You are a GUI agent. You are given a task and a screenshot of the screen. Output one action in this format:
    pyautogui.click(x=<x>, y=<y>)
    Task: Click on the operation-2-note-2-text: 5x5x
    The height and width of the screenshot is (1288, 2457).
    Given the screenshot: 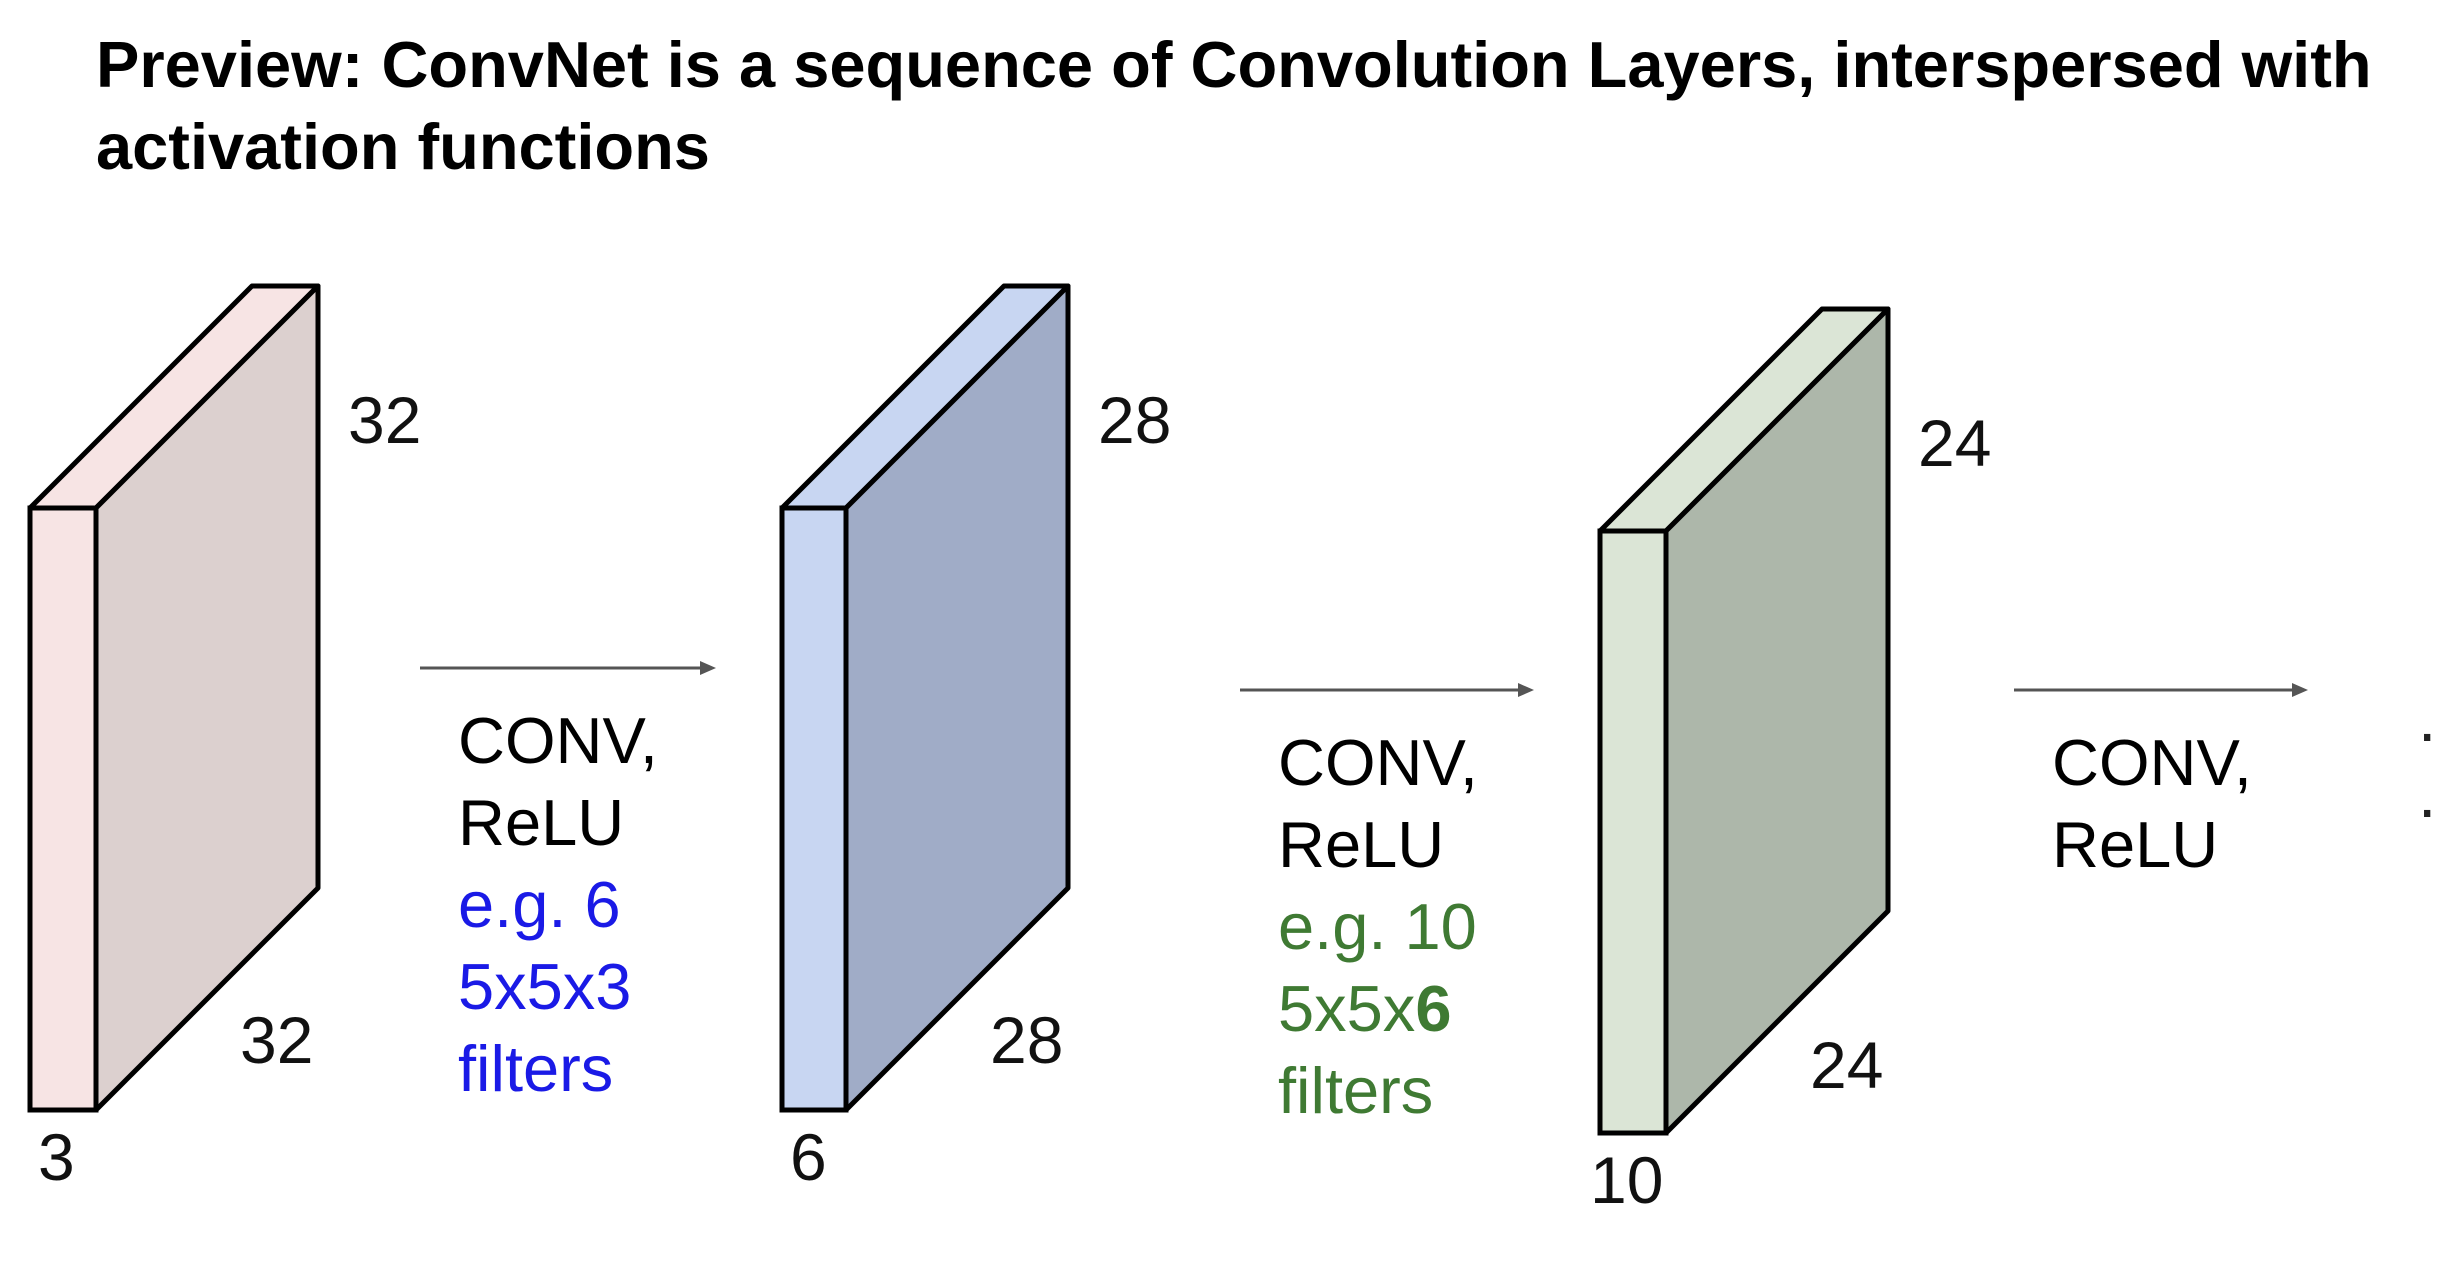 What is the action you would take?
    pyautogui.click(x=1347, y=1008)
    